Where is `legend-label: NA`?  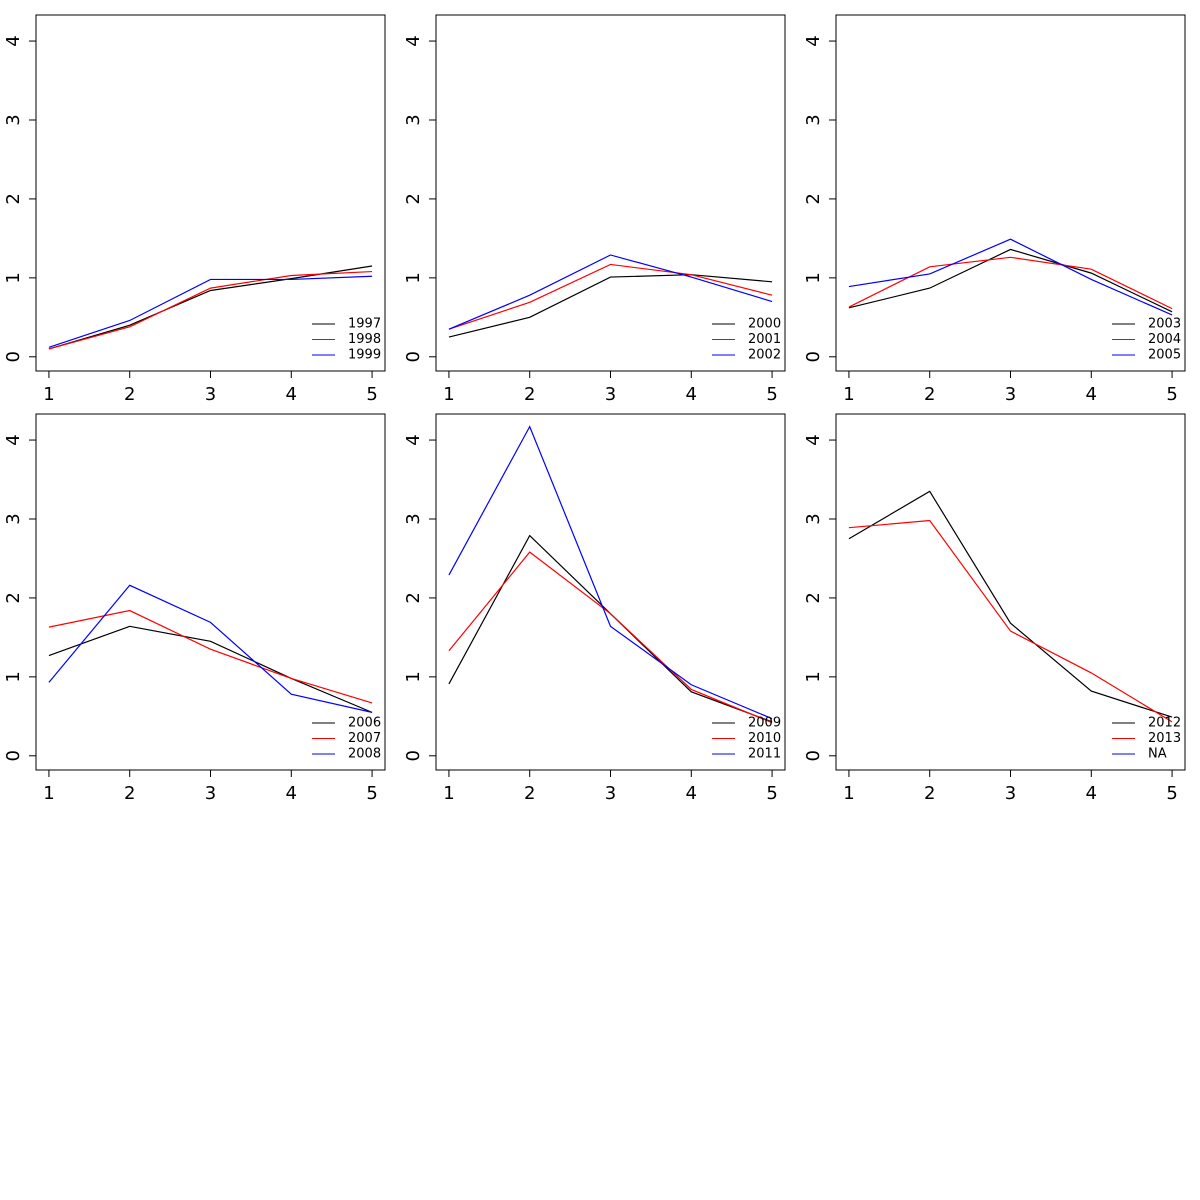
legend-label: NA is located at coordinates (1157, 754).